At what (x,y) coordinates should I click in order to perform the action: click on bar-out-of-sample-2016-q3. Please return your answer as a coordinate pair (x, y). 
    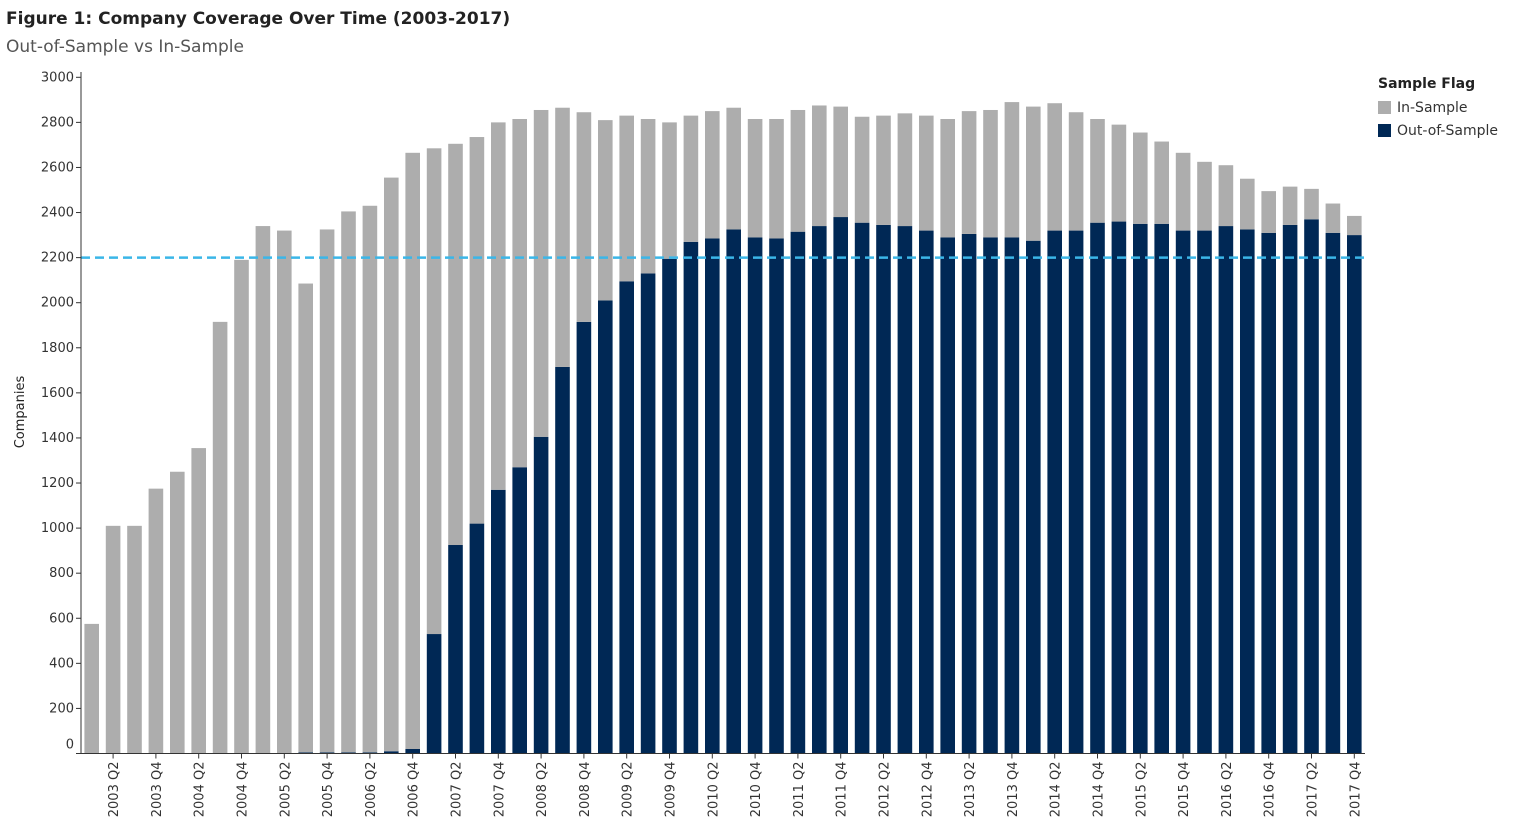
    Looking at the image, I should click on (1247, 491).